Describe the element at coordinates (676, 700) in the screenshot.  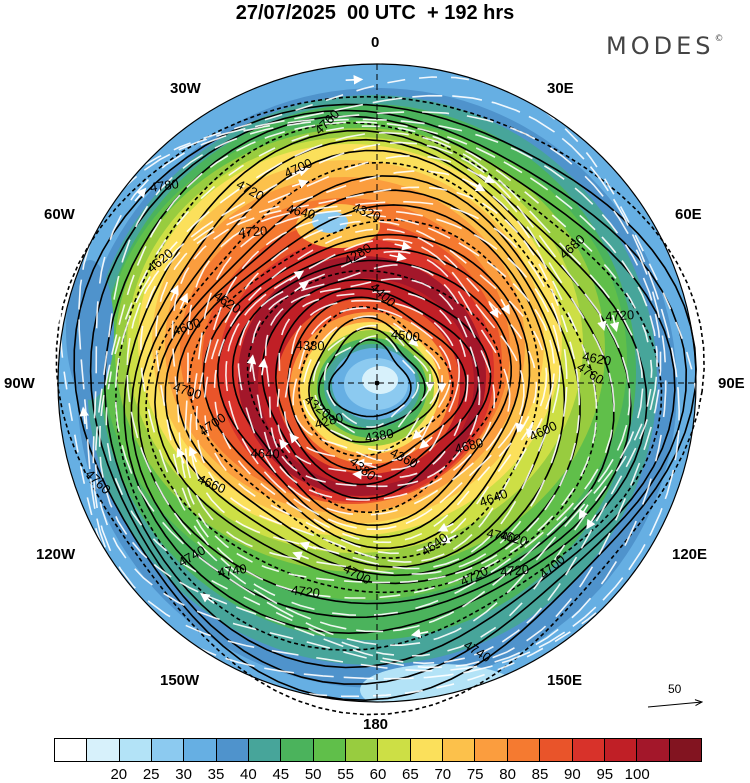
I see `reference-vector: 50` at that location.